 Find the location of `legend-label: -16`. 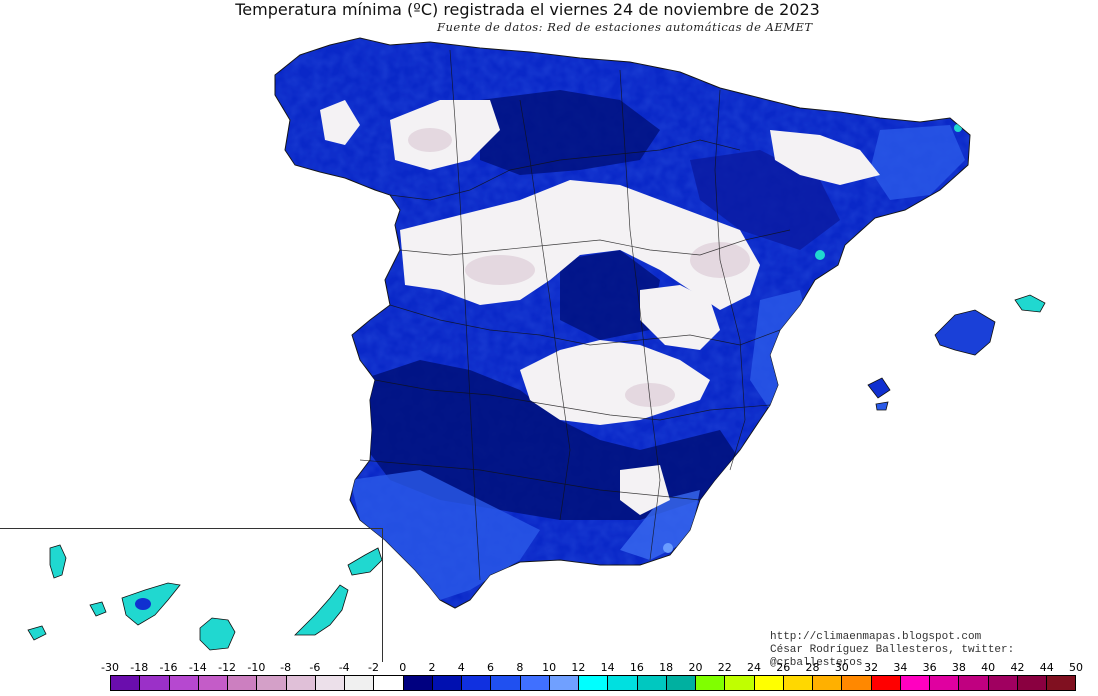

legend-label: -16 is located at coordinates (168, 667).